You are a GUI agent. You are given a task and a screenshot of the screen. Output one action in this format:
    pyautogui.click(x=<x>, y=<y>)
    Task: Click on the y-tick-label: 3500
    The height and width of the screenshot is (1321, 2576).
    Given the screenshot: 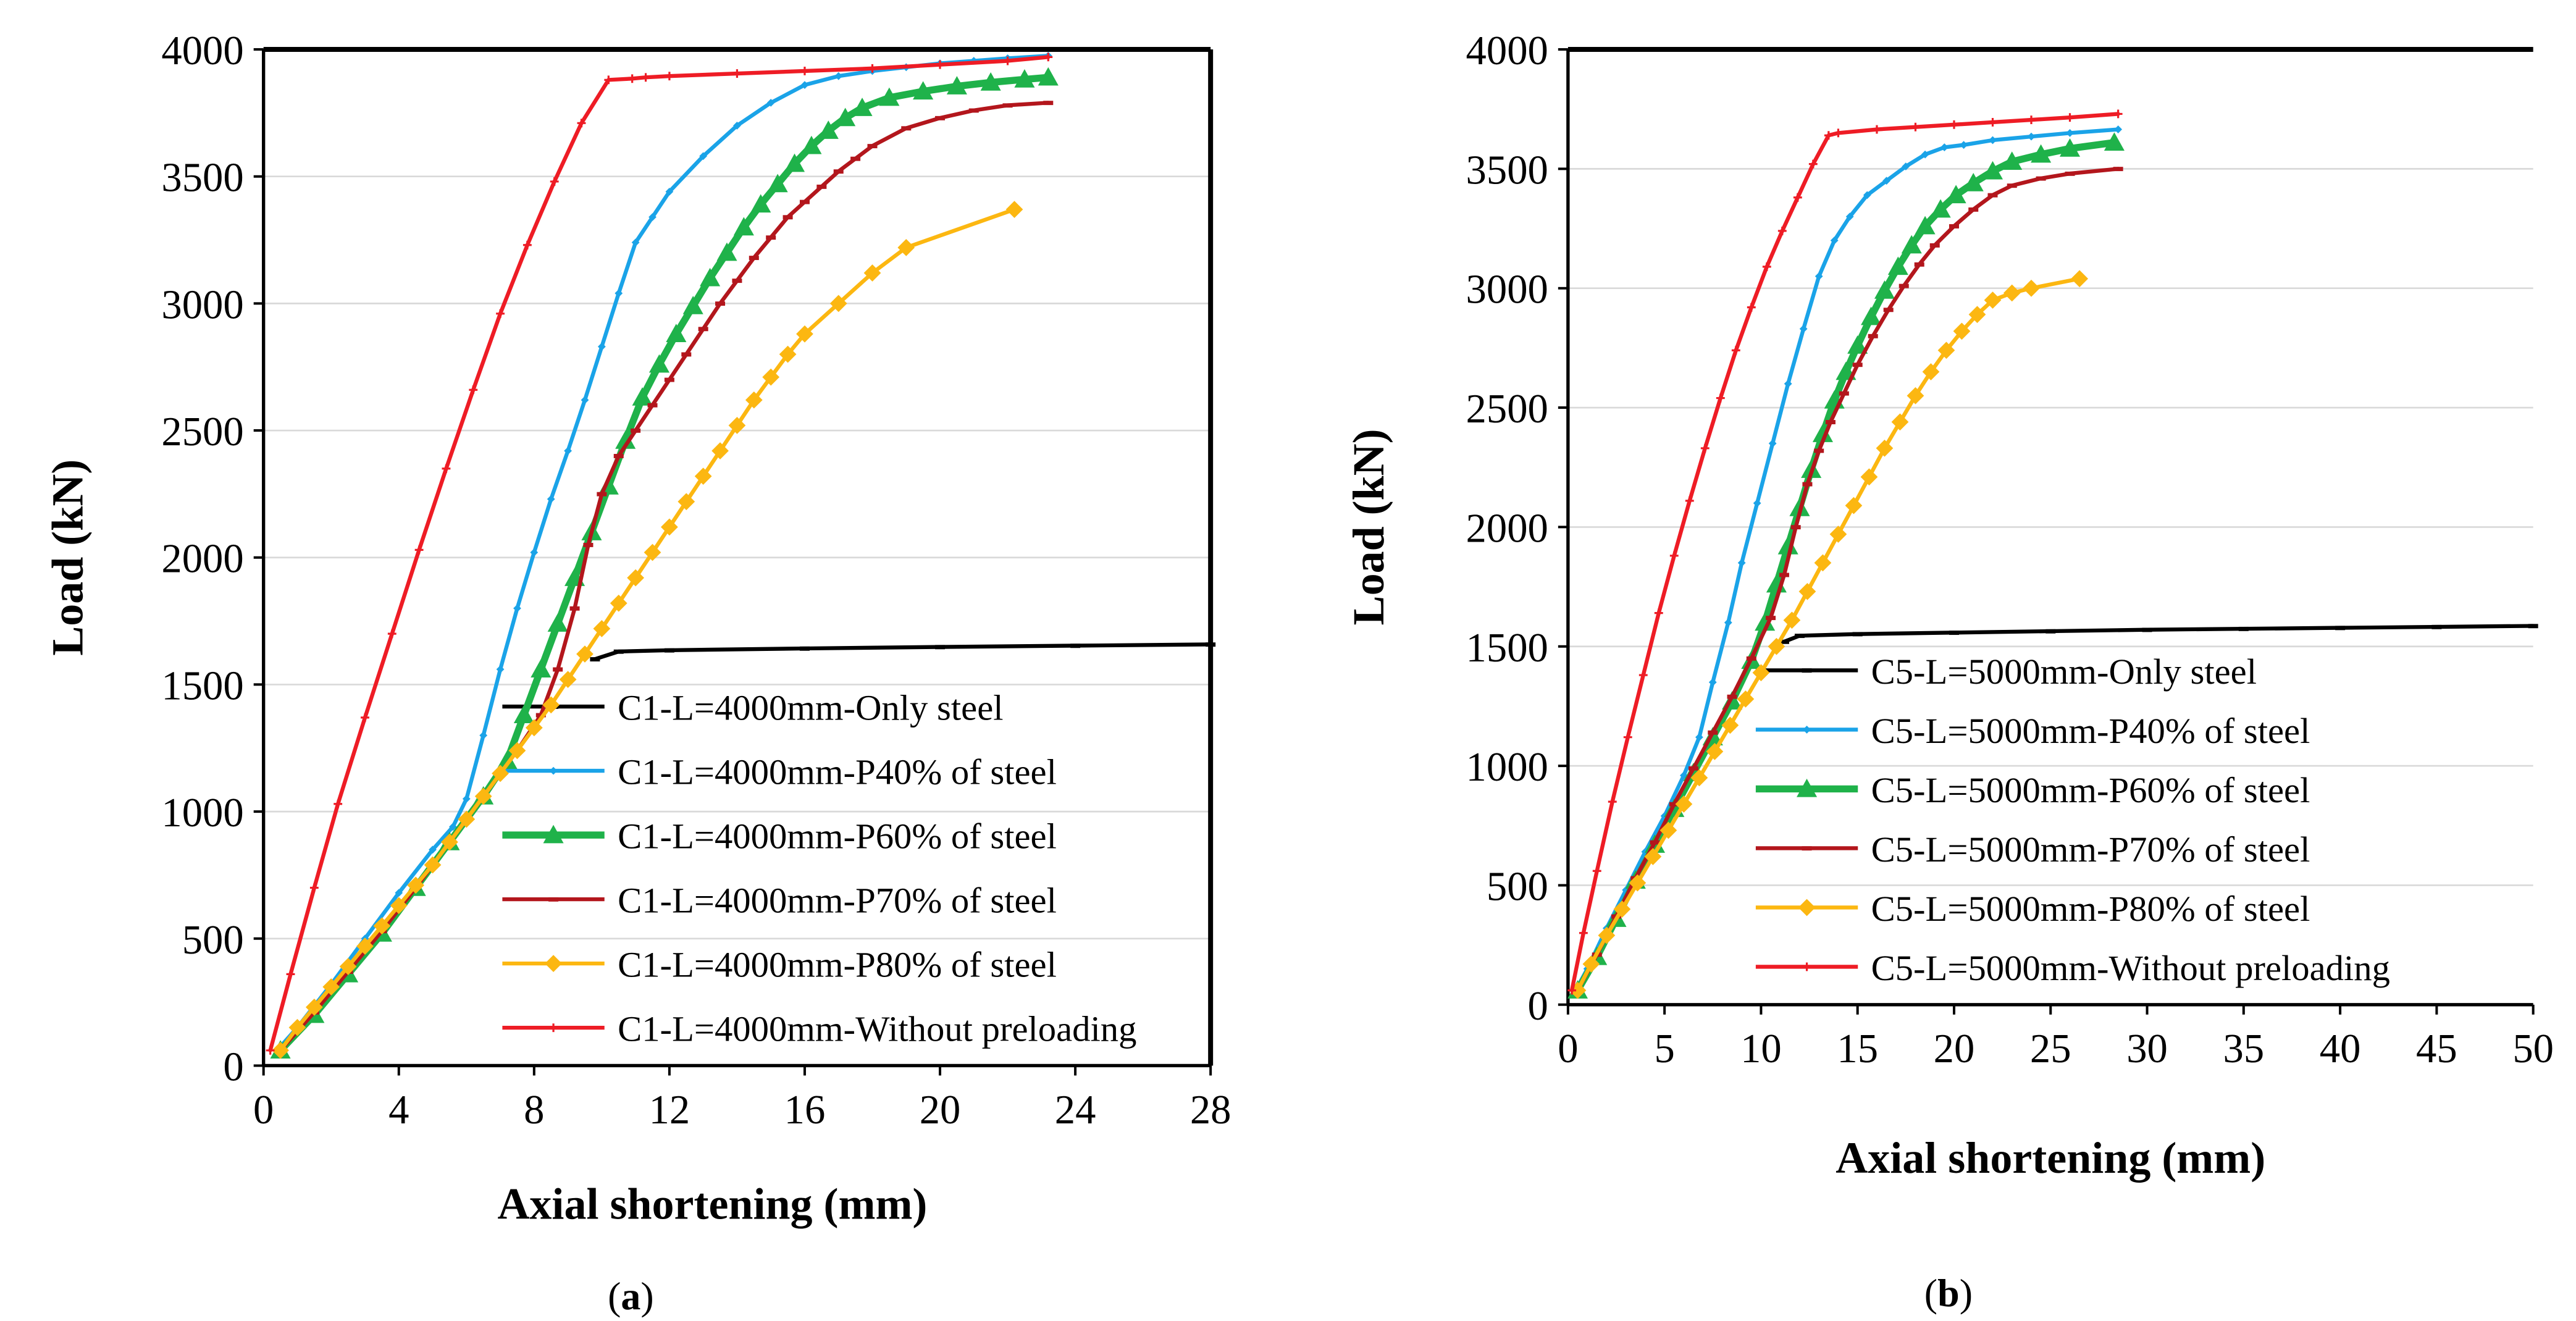 What is the action you would take?
    pyautogui.click(x=202, y=178)
    